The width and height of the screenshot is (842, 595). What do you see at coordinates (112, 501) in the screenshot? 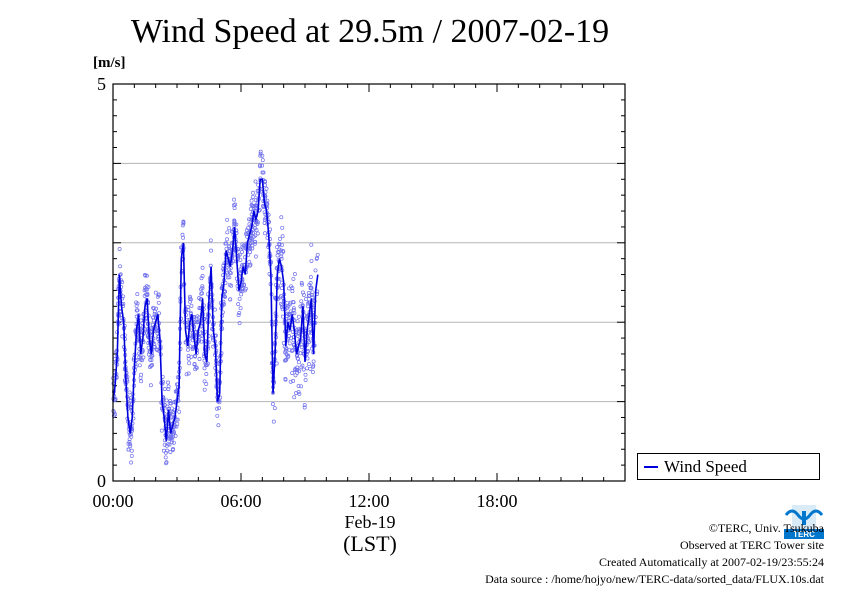
I see `x-tick-label: 00:00` at bounding box center [112, 501].